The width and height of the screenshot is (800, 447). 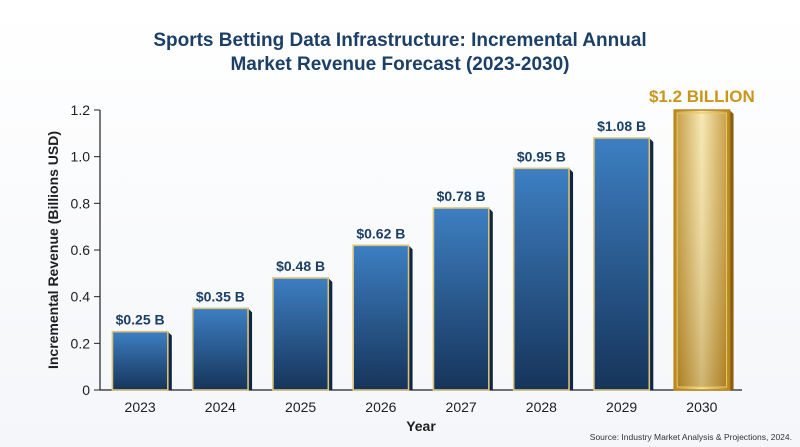 I want to click on data-label: $0.35 B, so click(x=220, y=296).